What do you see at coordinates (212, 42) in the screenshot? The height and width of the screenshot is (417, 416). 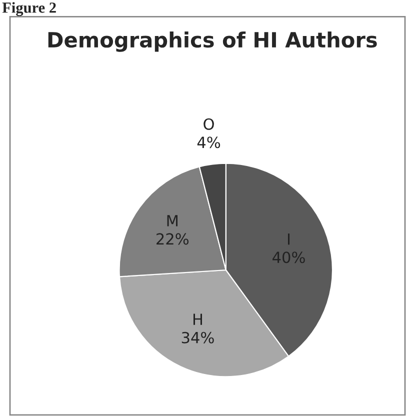 I see `chart-title: Demographics of HI Authors` at bounding box center [212, 42].